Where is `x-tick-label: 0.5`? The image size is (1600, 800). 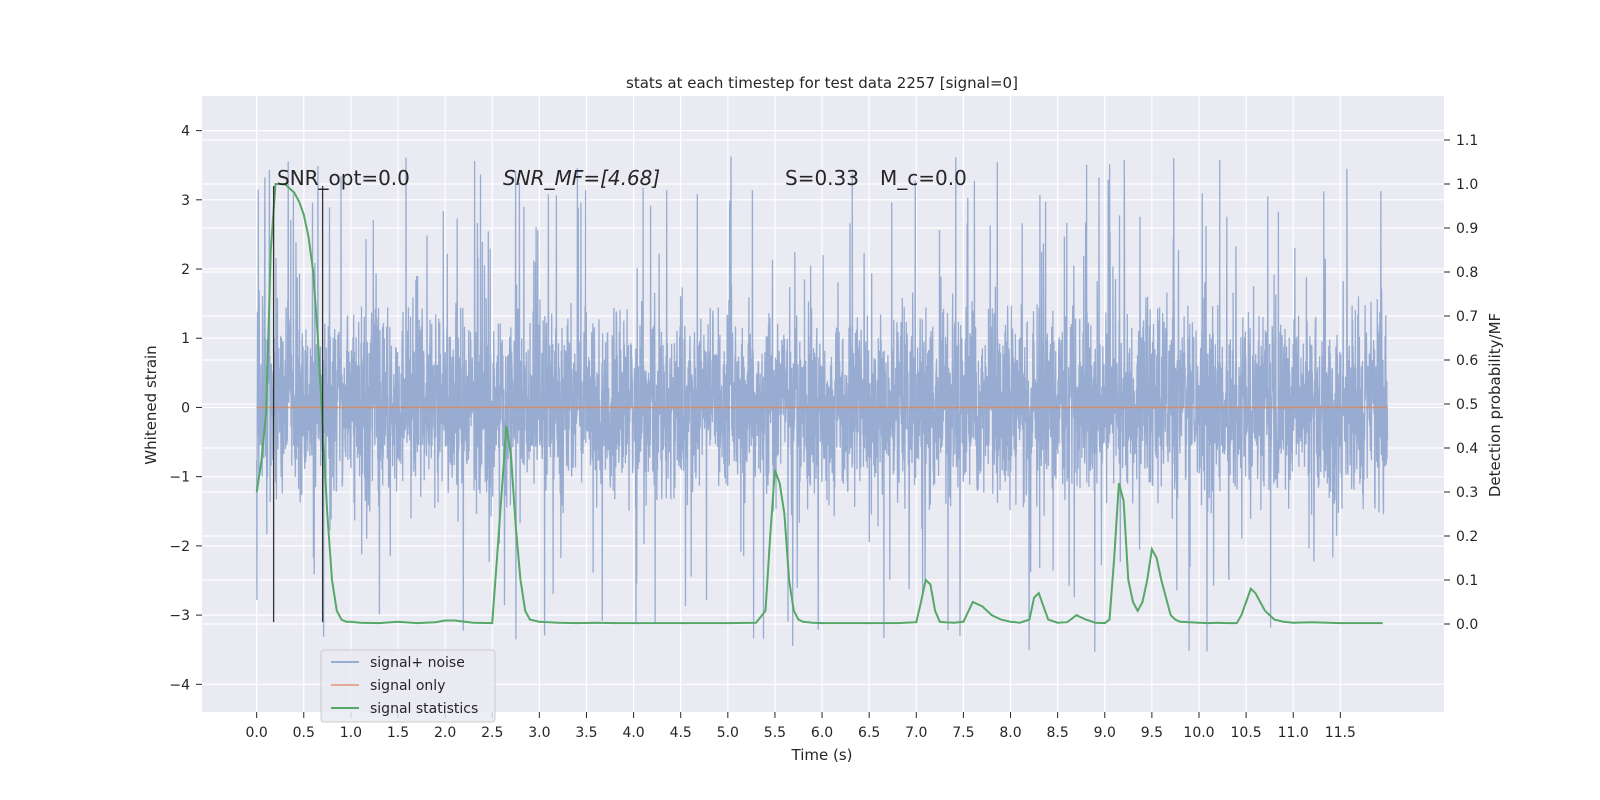 x-tick-label: 0.5 is located at coordinates (304, 733).